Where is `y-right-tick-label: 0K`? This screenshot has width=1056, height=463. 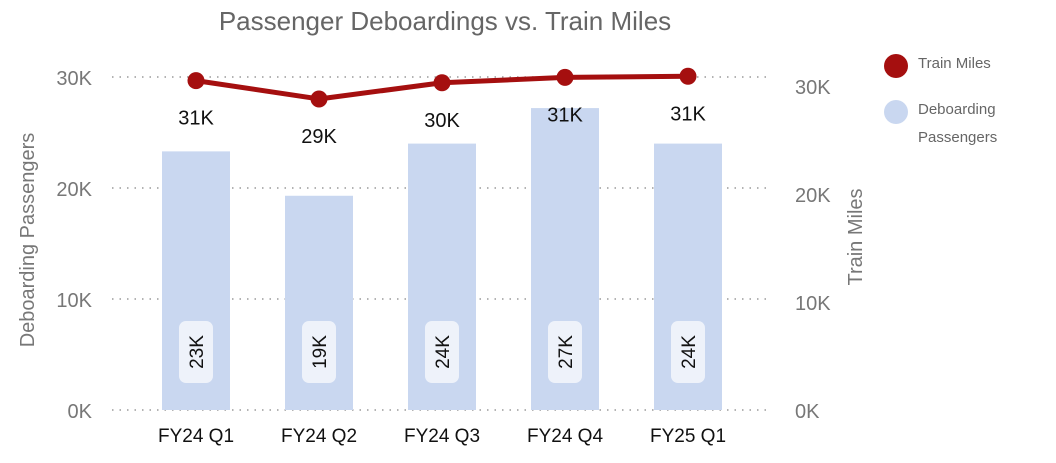 y-right-tick-label: 0K is located at coordinates (807, 412).